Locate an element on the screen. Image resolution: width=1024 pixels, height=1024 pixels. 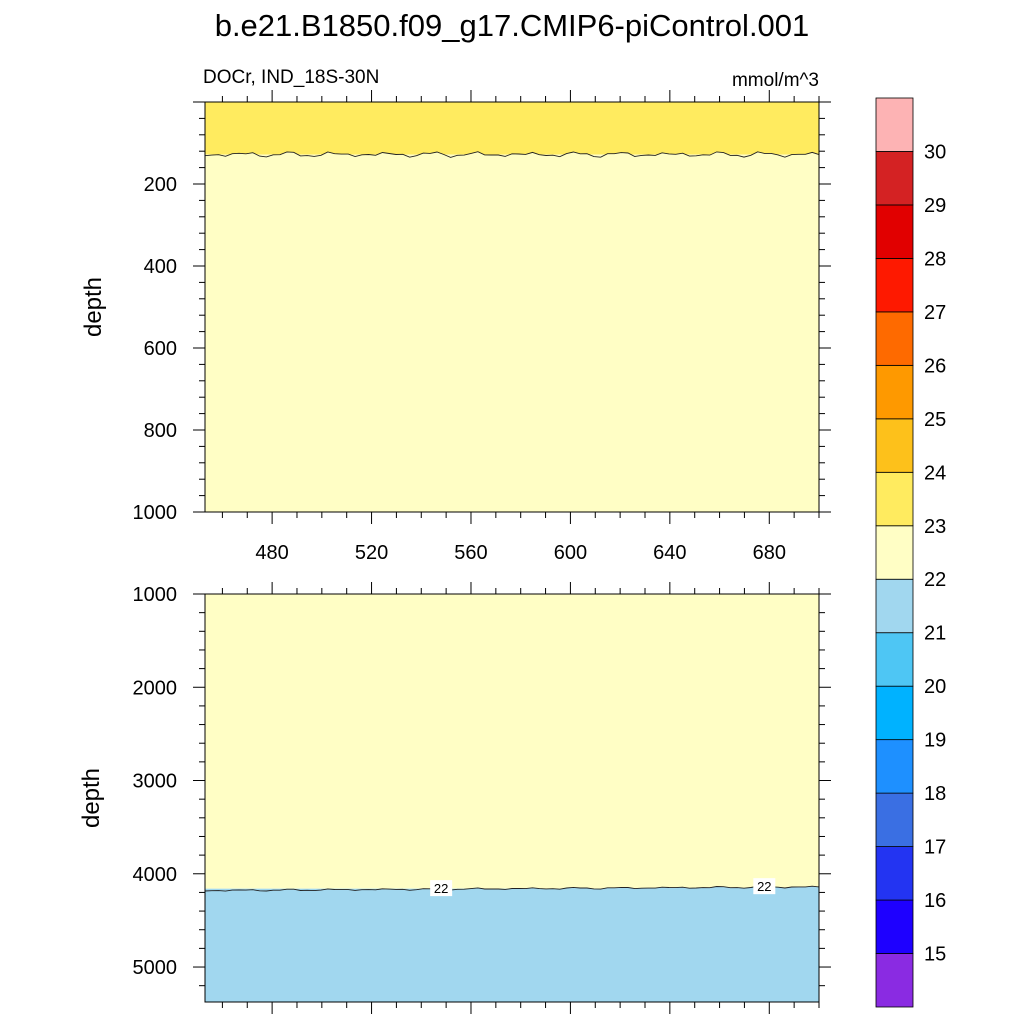
lower-y-tick-label: 1000 is located at coordinates (155, 595).